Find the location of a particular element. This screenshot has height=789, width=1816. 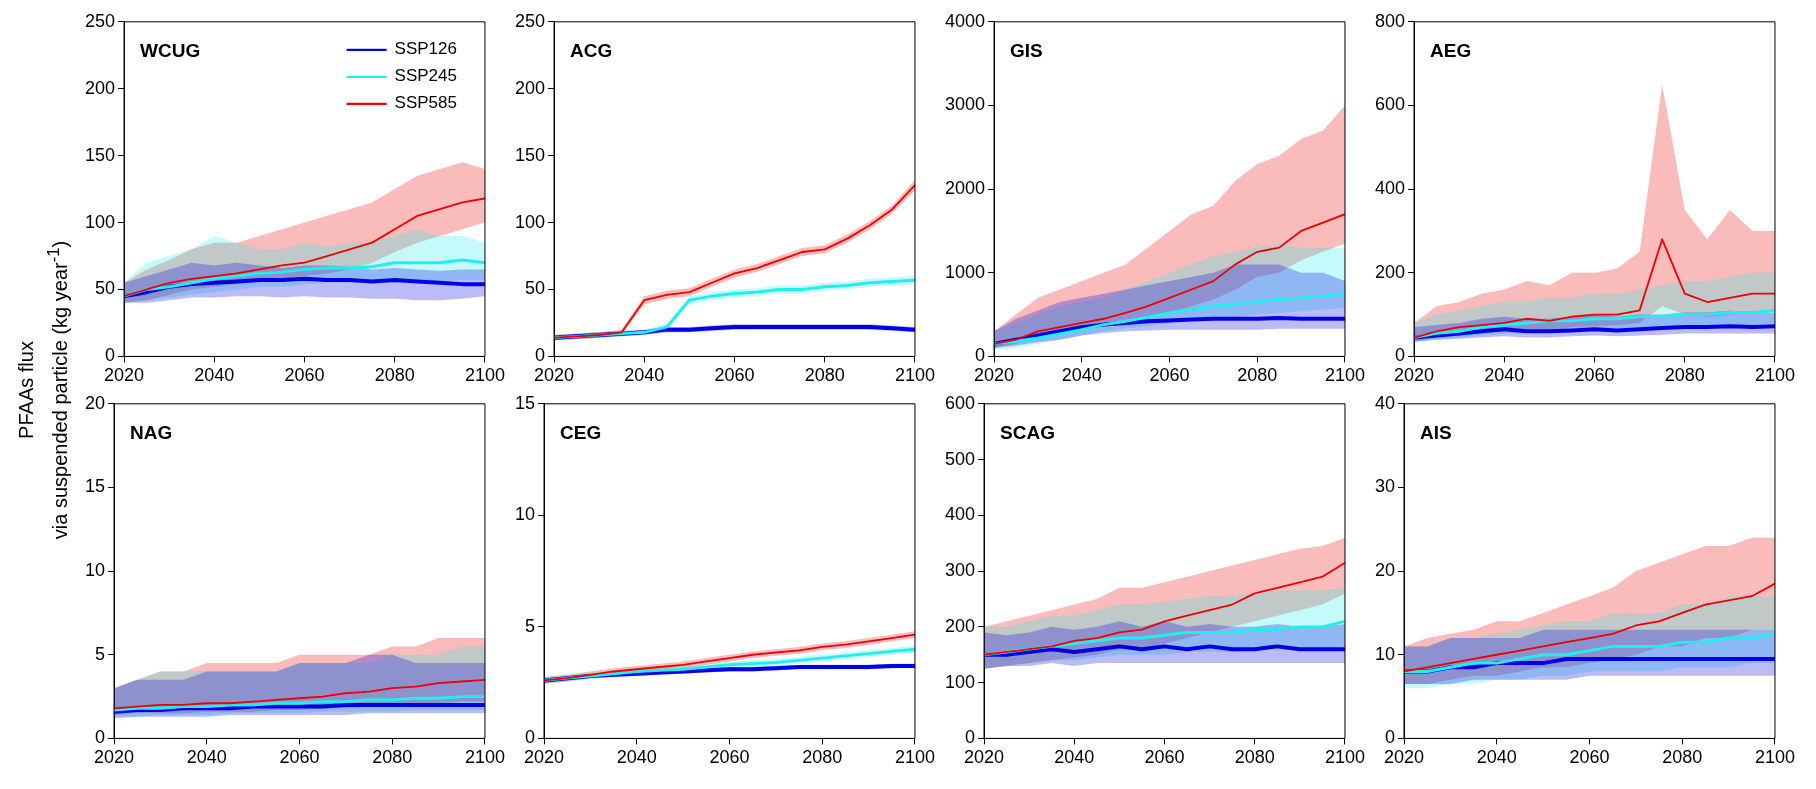

text: NAG is located at coordinates (151, 433).